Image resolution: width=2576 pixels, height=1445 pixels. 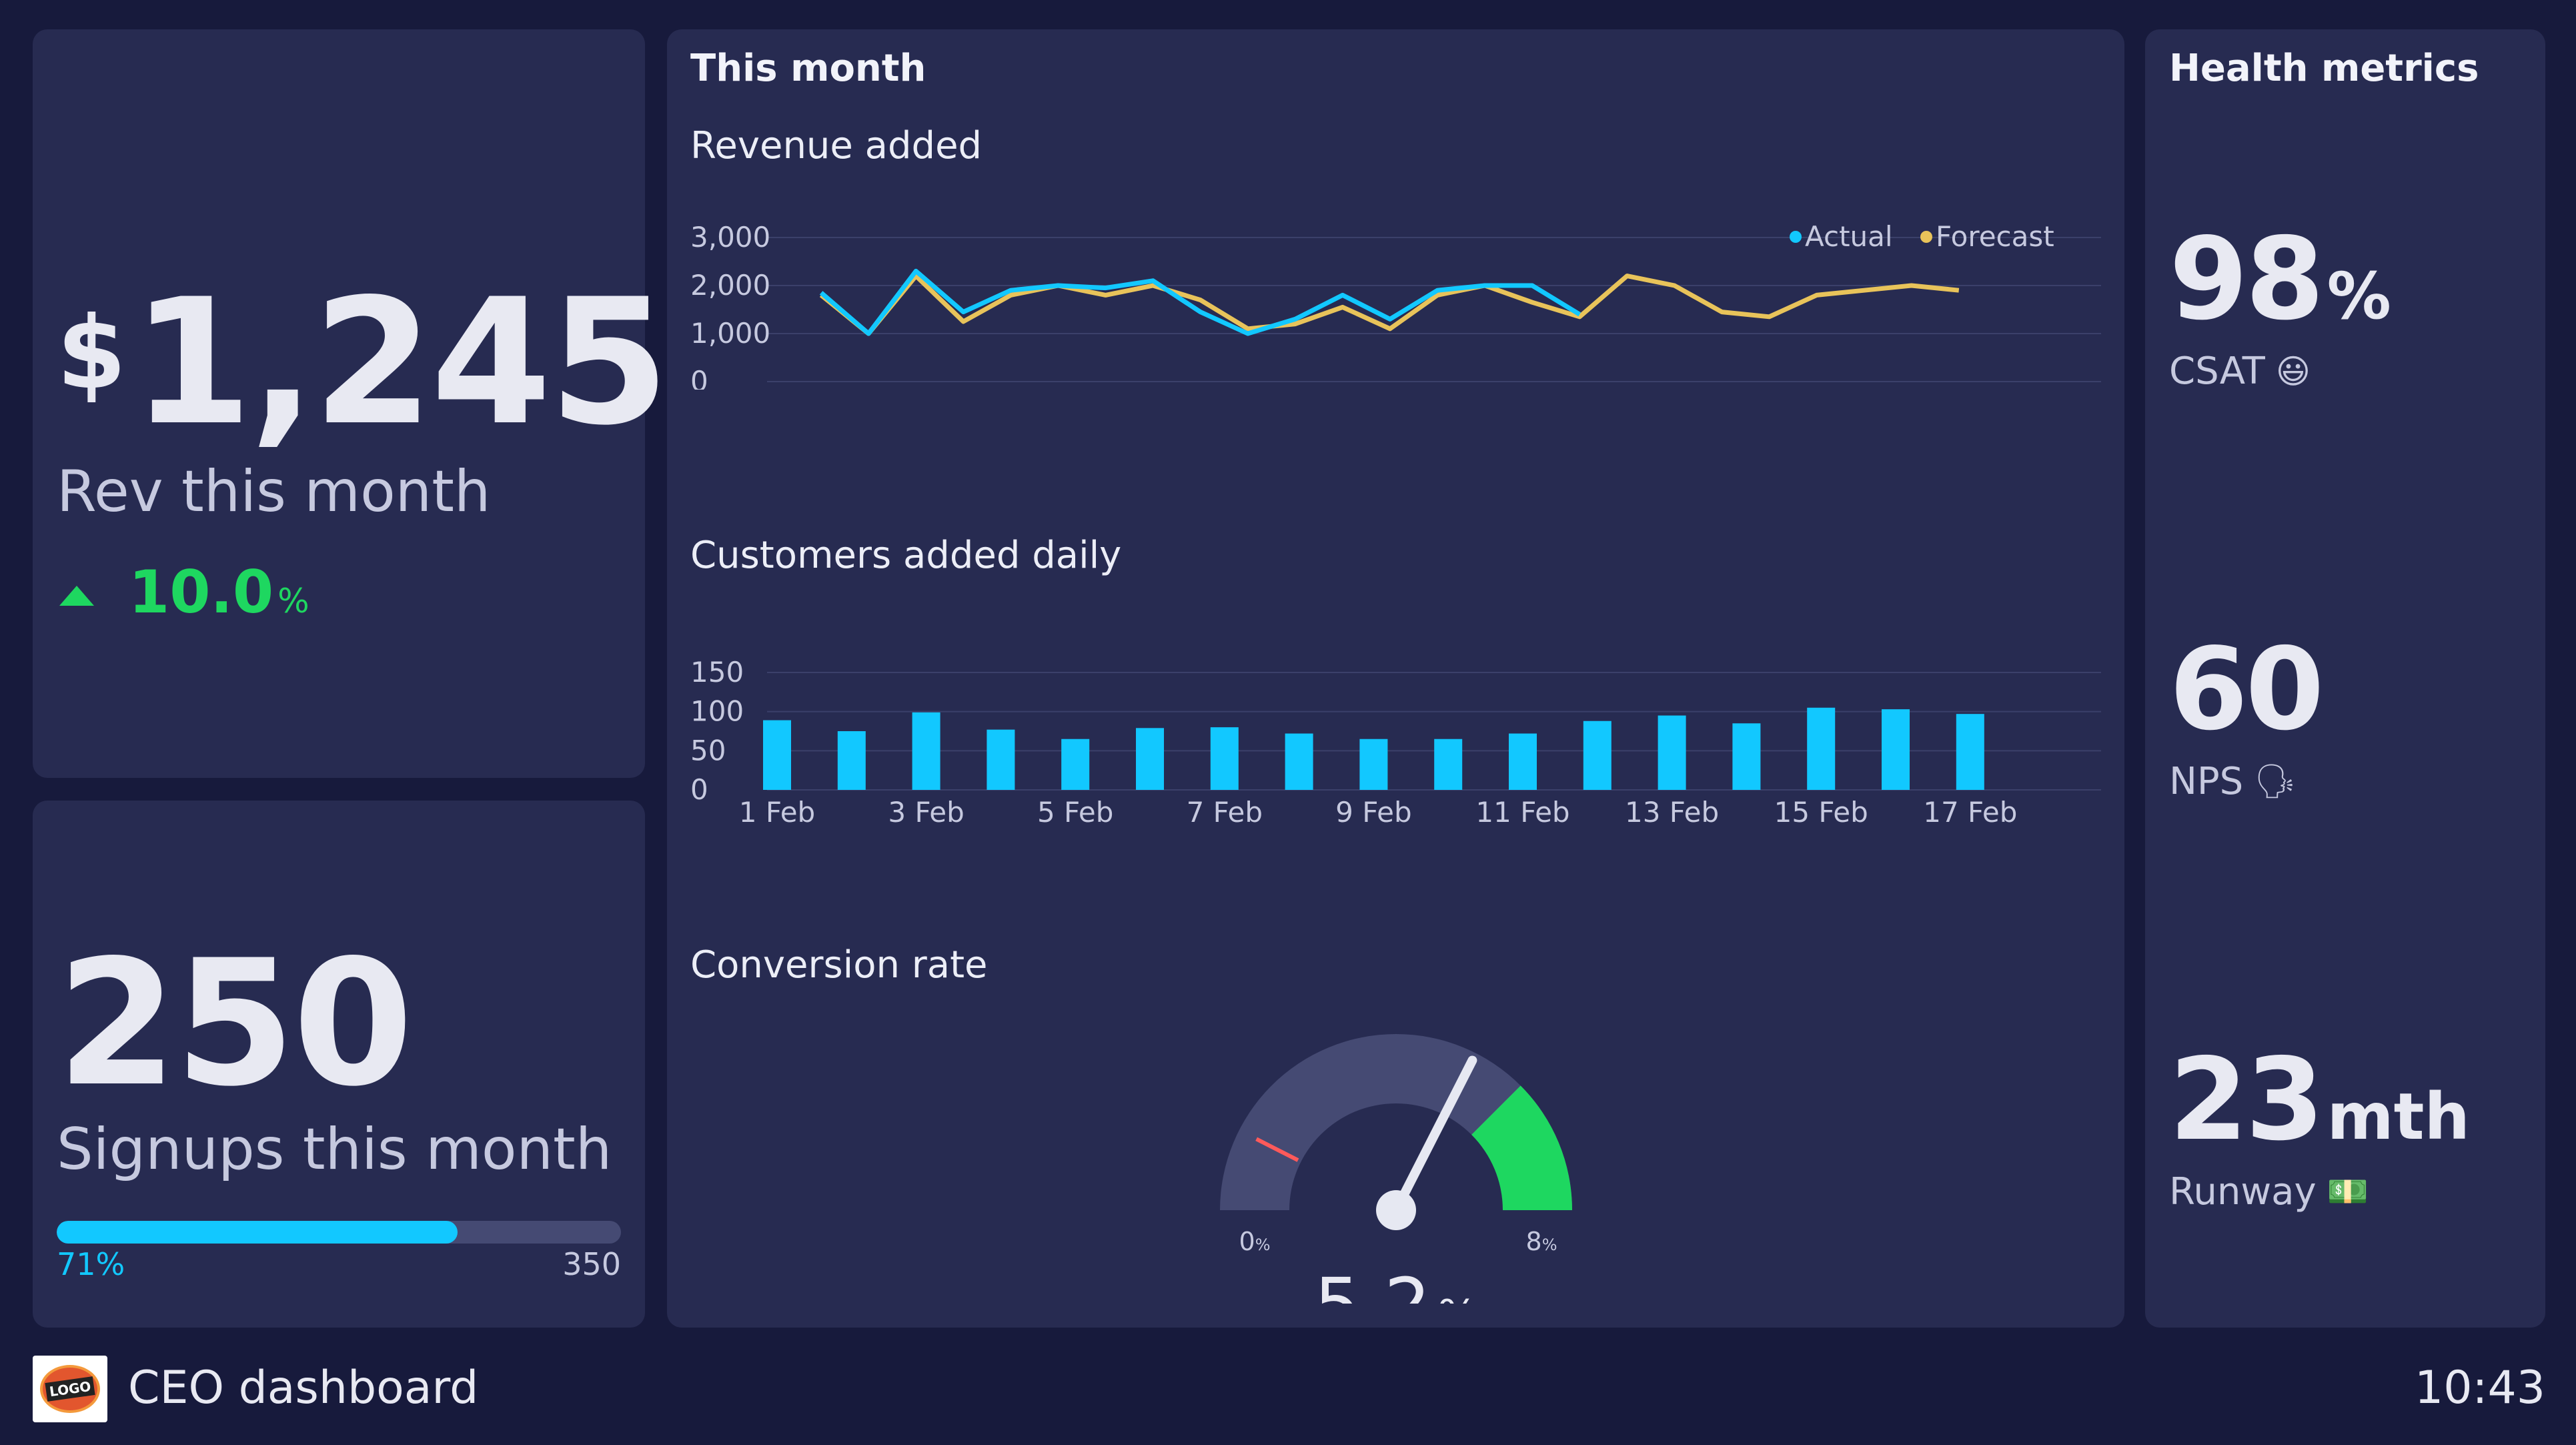 What do you see at coordinates (1200, 302) in the screenshot?
I see `series-line-actual` at bounding box center [1200, 302].